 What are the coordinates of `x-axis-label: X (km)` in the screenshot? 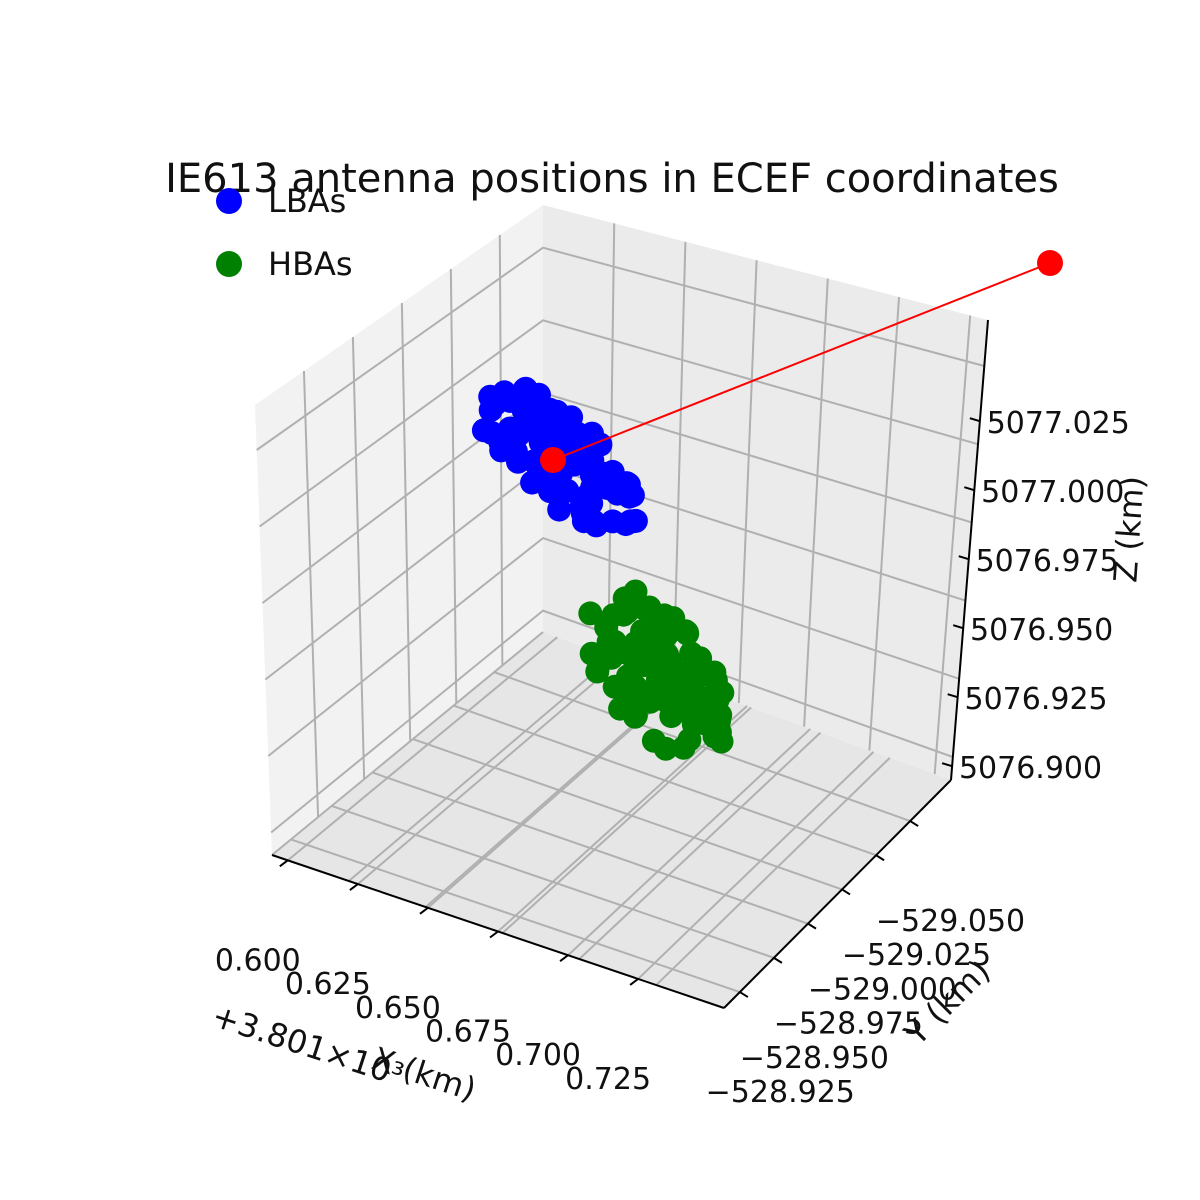 It's located at (424, 1073).